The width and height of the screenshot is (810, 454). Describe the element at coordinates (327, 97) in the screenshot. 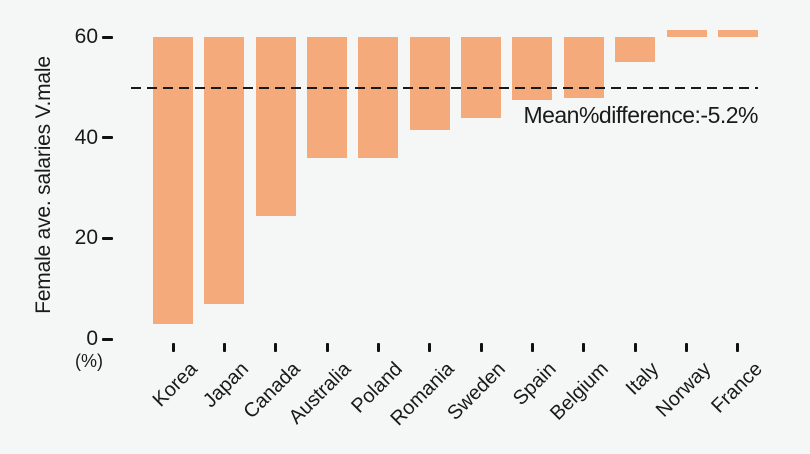

I see `bar-australia` at that location.